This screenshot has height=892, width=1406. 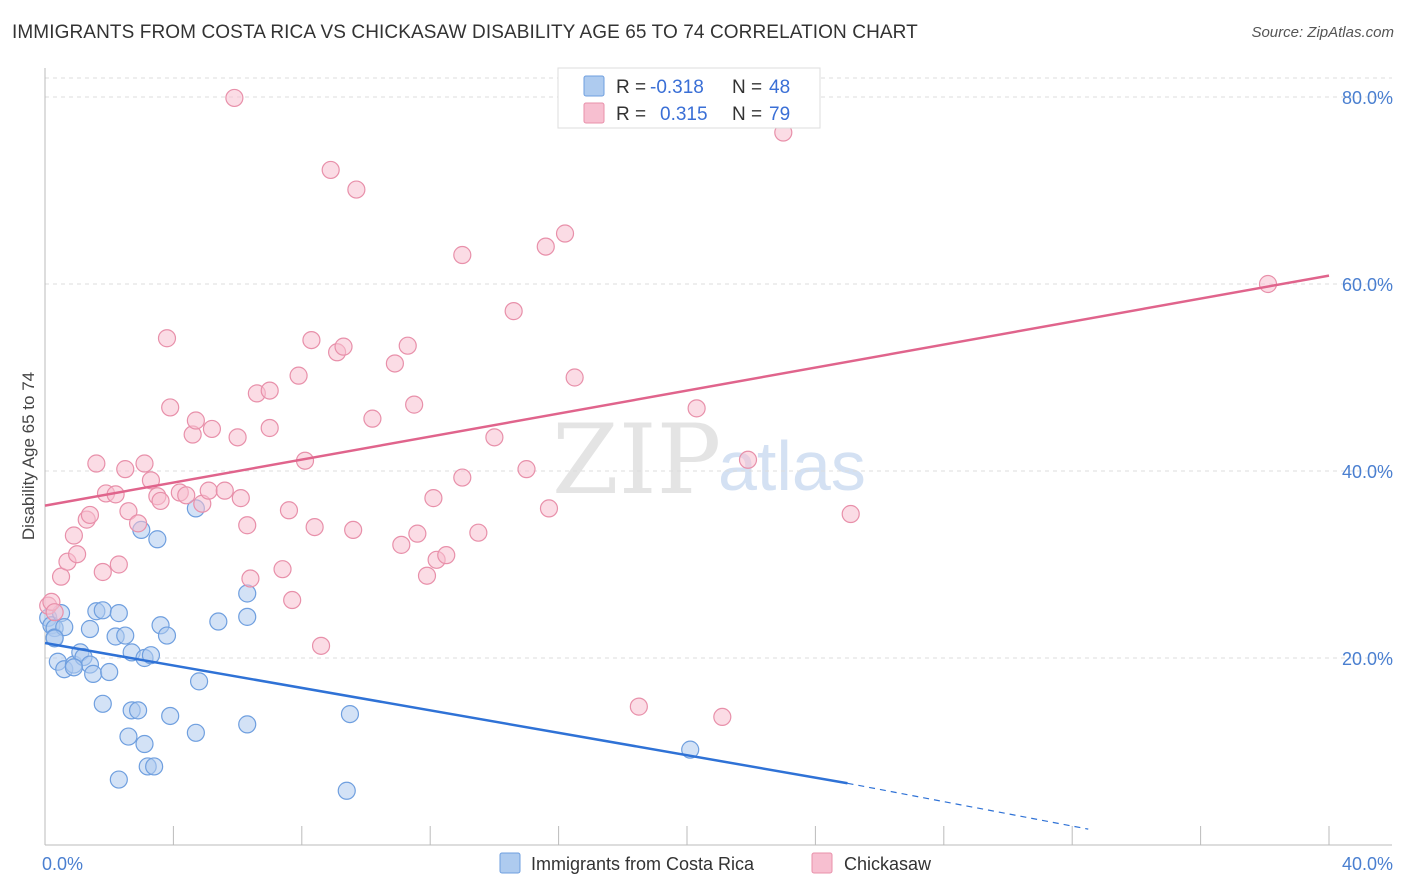 What do you see at coordinates (510, 863) in the screenshot?
I see `legend-bottom-swatch-costa-rica` at bounding box center [510, 863].